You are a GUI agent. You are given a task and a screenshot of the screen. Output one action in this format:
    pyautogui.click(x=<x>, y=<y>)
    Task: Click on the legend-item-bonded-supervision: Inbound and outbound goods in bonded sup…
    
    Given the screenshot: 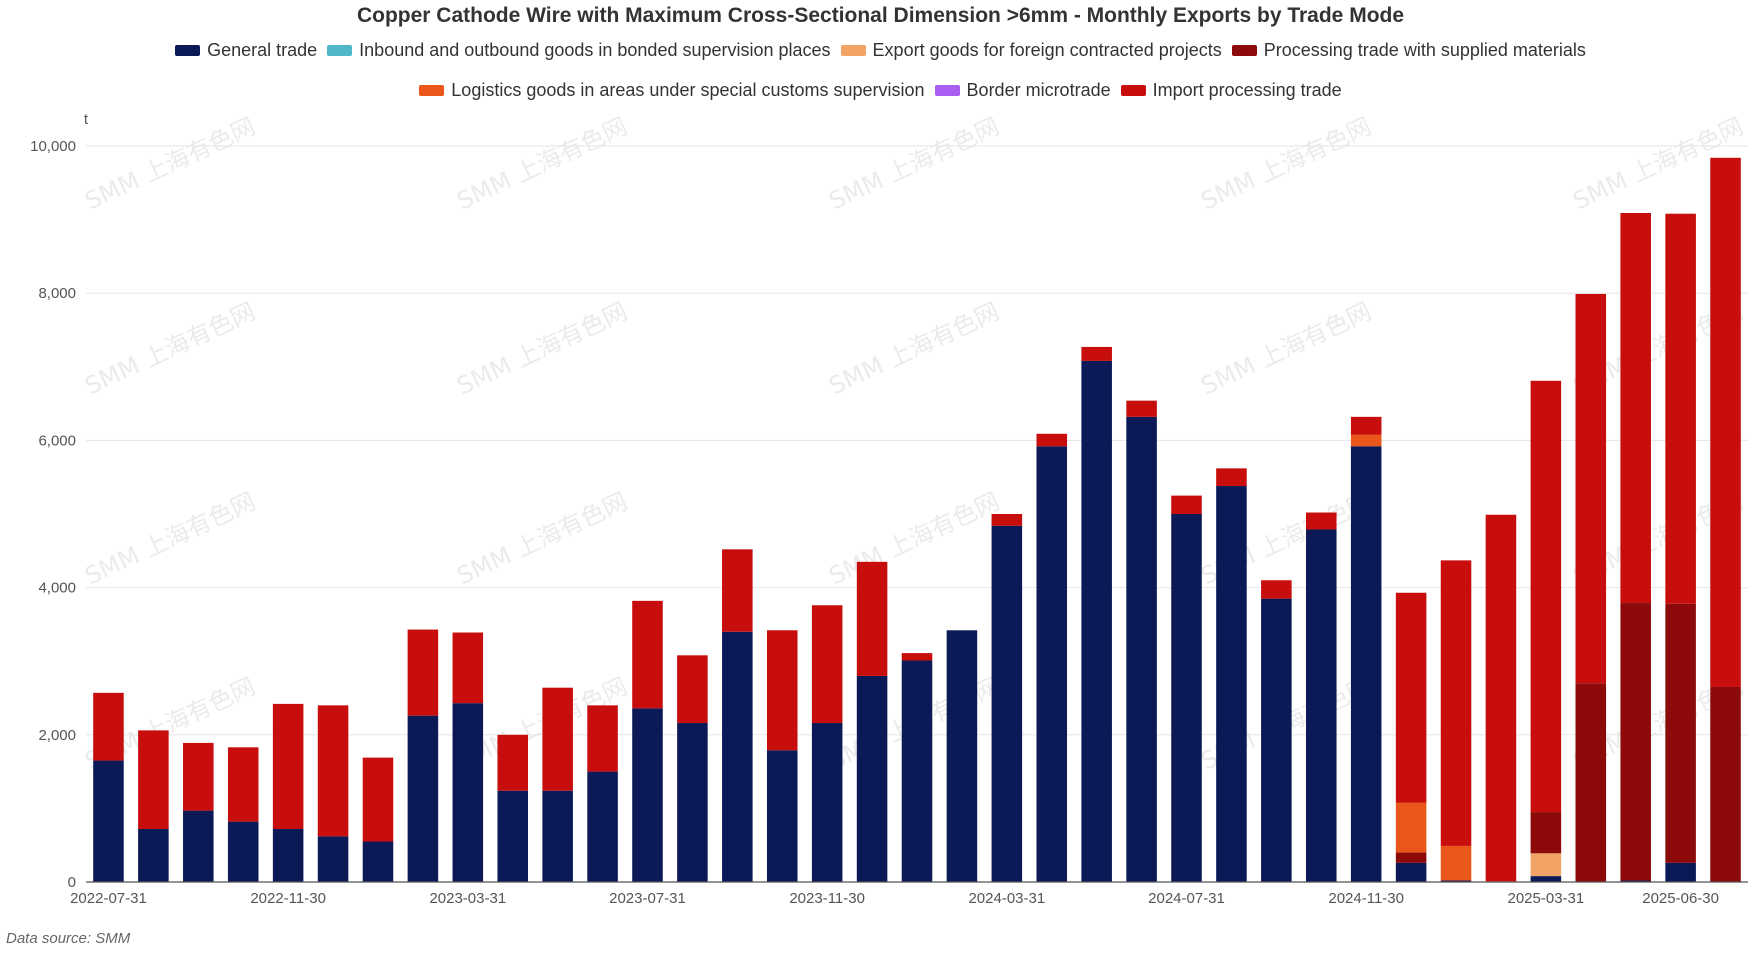 What is the action you would take?
    pyautogui.click(x=579, y=50)
    